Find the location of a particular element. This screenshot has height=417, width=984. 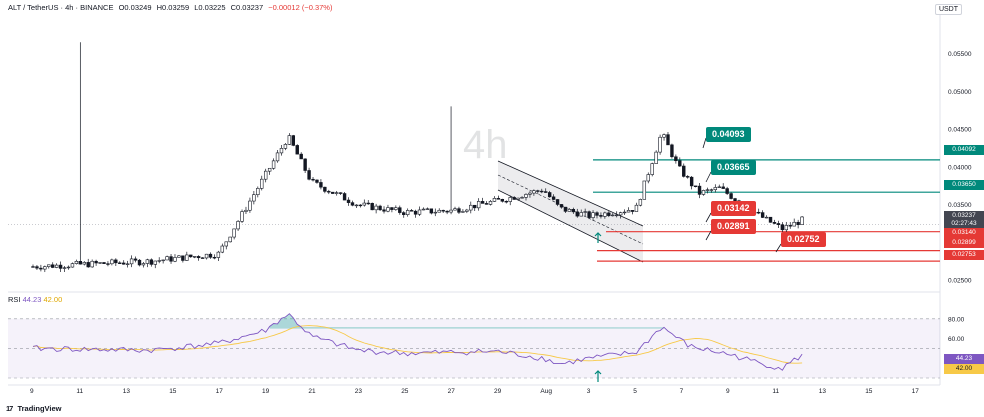

x-tick-label: 9 is located at coordinates (32, 391).